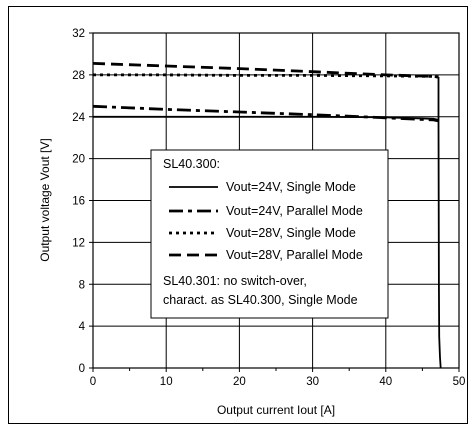 The image size is (474, 428). What do you see at coordinates (82, 327) in the screenshot?
I see `y-tick-label: 4` at bounding box center [82, 327].